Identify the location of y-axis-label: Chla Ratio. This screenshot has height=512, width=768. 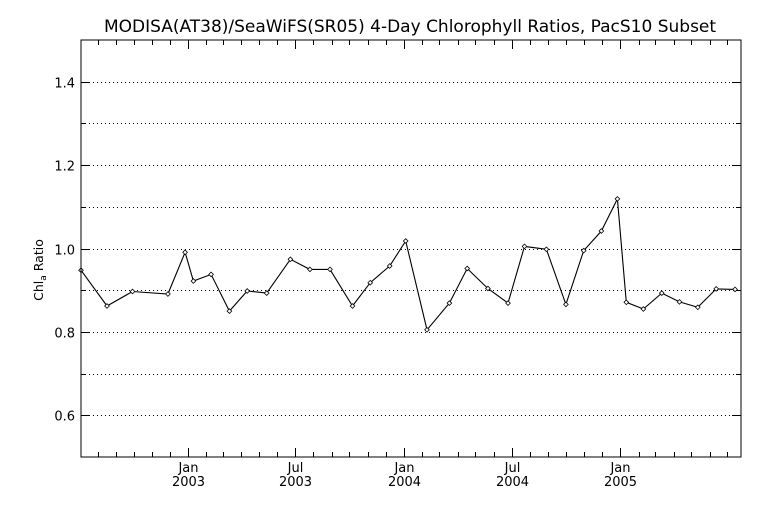
(40, 270).